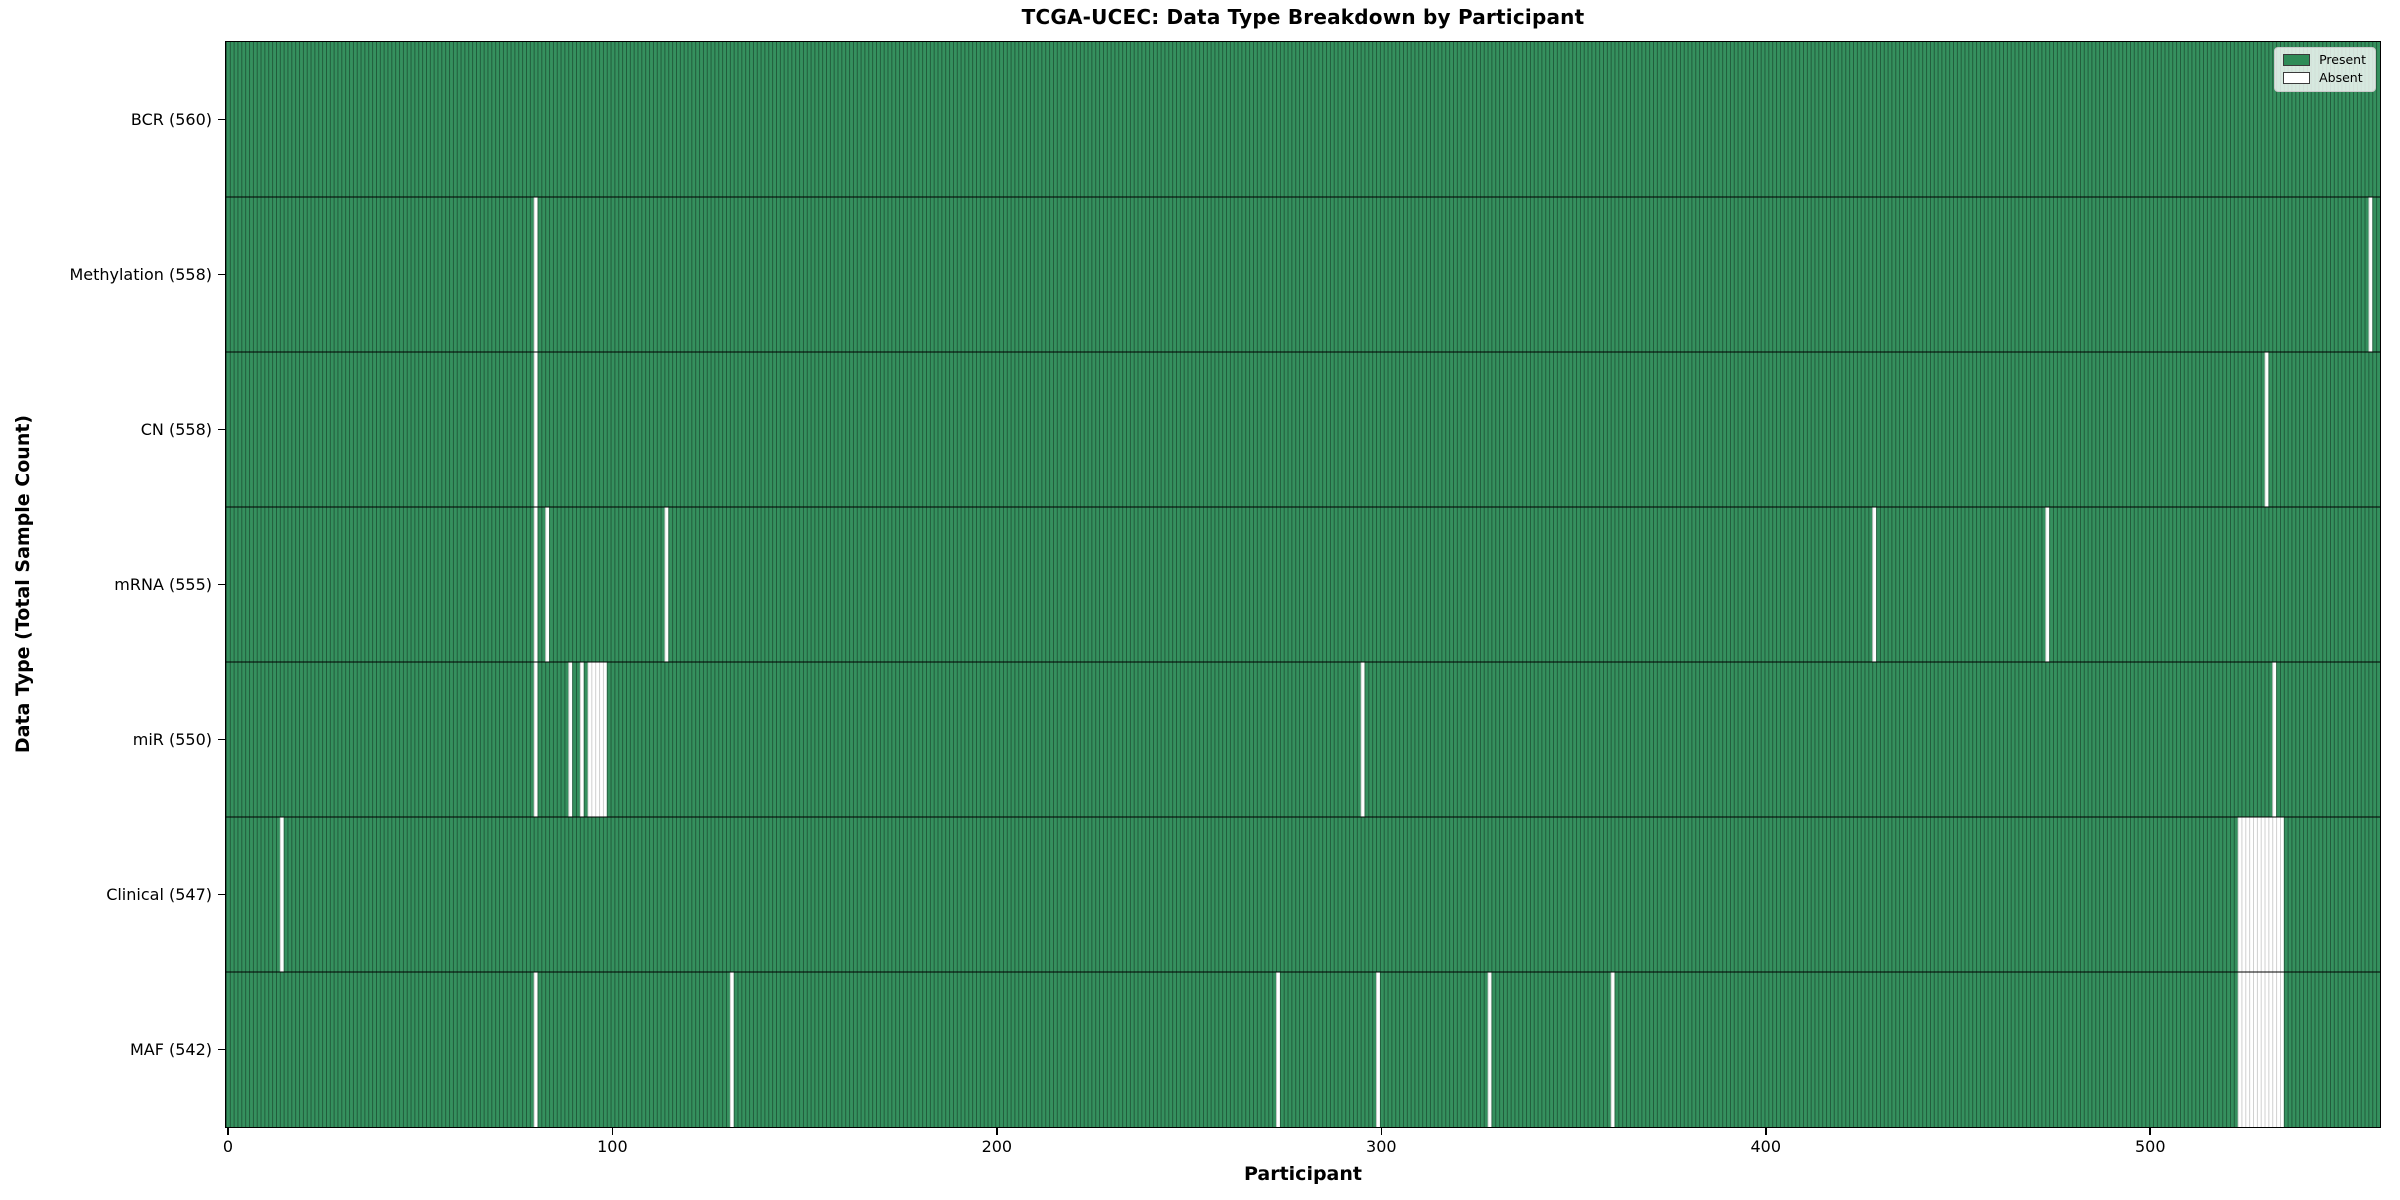  Describe the element at coordinates (1303, 274) in the screenshot. I see `row-band-methylation` at that location.